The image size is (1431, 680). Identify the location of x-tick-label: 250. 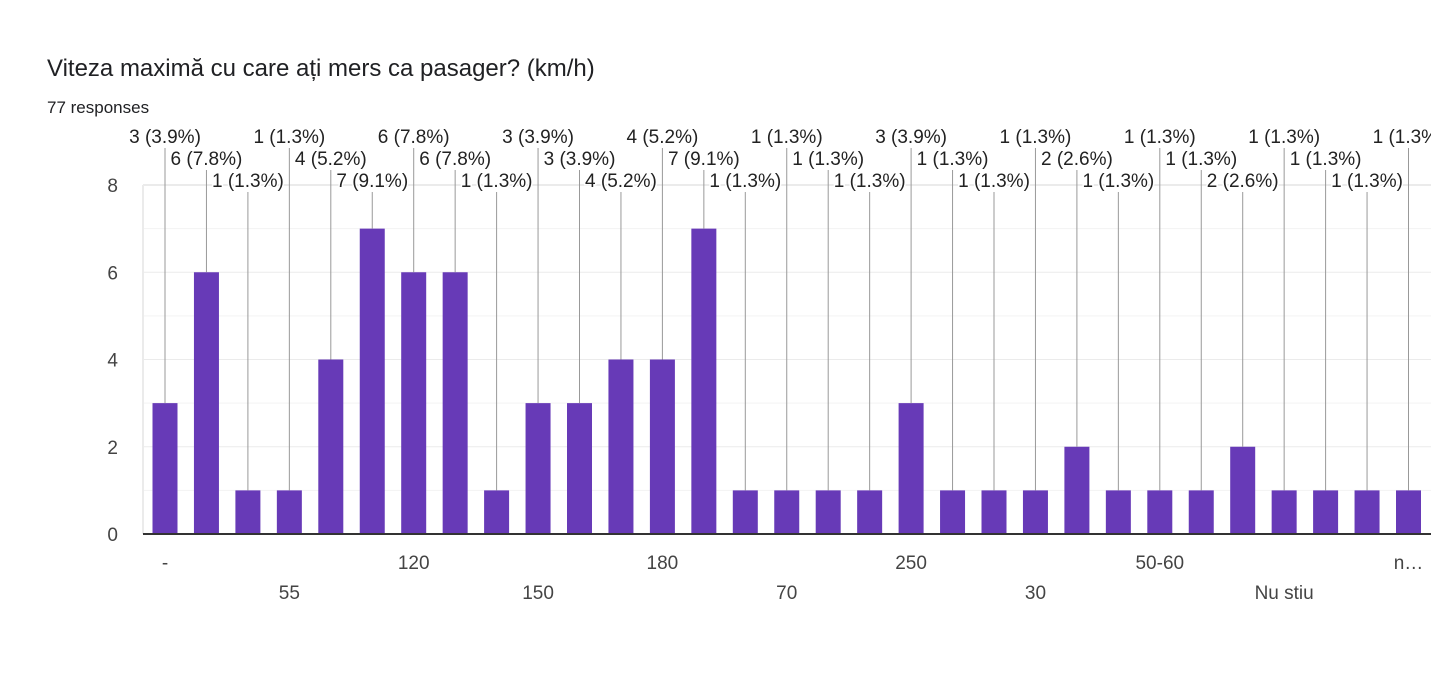
(911, 563).